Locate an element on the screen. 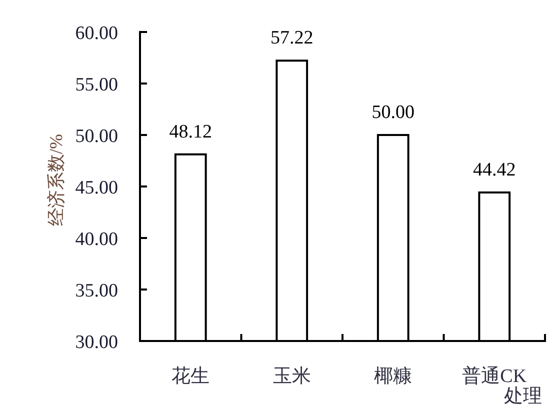  y-tick-label: 35.00 is located at coordinates (96, 291).